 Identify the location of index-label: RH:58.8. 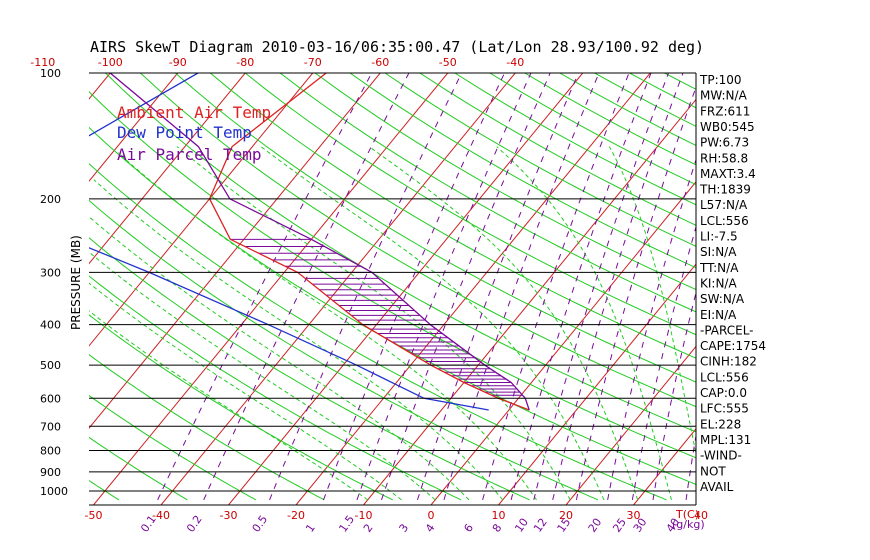
(724, 158).